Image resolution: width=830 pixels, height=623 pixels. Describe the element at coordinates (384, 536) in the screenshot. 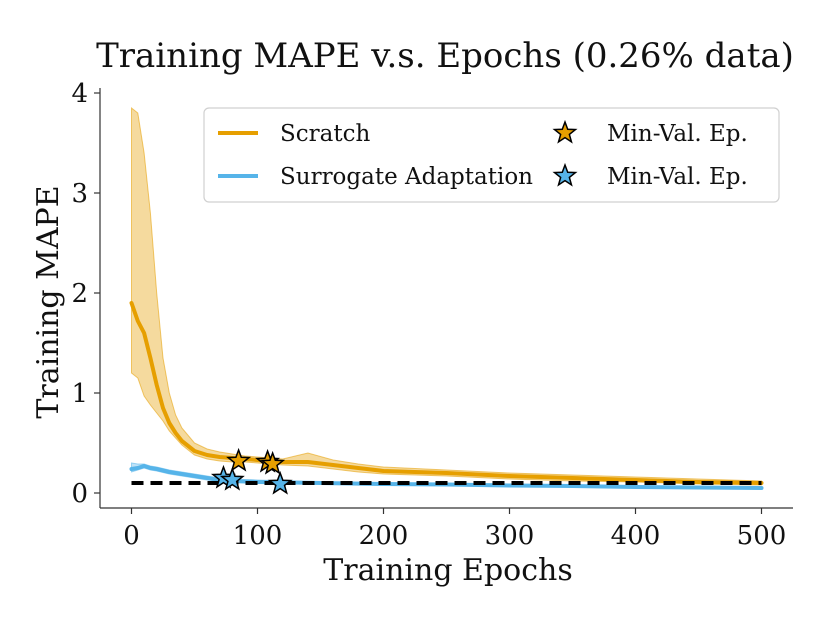

I see `x-tick-label: 200` at that location.